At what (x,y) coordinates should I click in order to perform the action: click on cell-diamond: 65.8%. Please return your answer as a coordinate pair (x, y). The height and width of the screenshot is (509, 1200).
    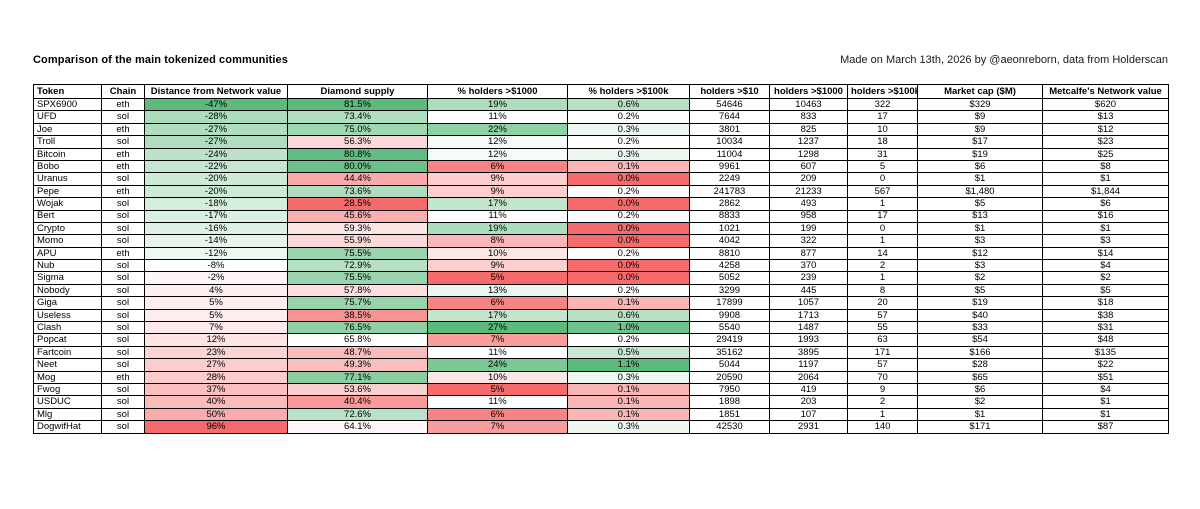
    Looking at the image, I should click on (357, 340).